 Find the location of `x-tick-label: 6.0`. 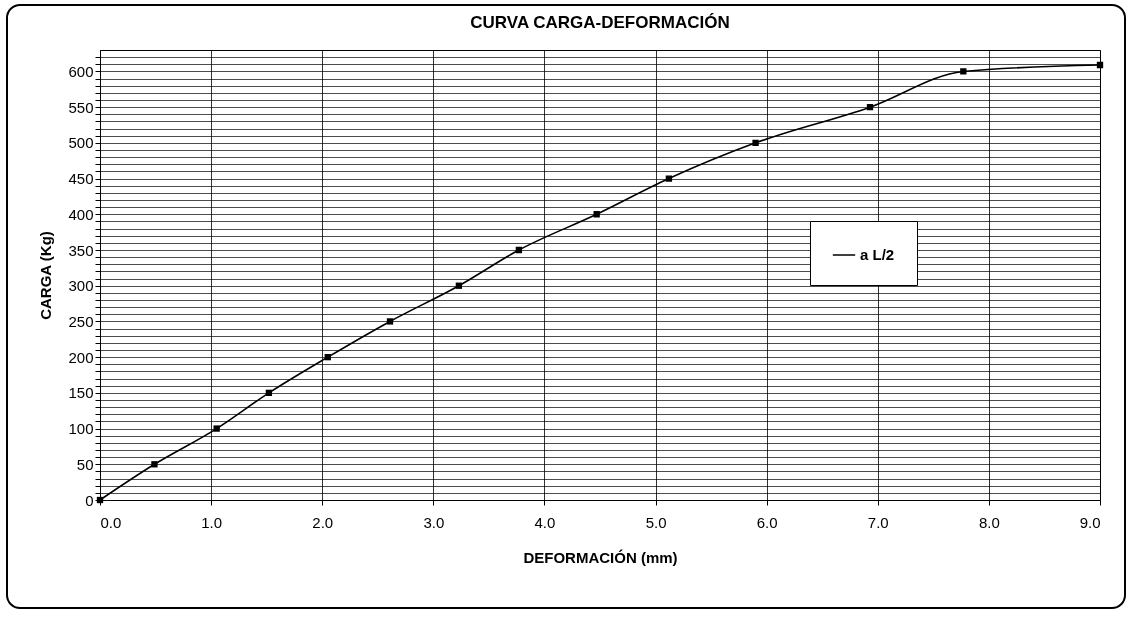

x-tick-label: 6.0 is located at coordinates (767, 522).